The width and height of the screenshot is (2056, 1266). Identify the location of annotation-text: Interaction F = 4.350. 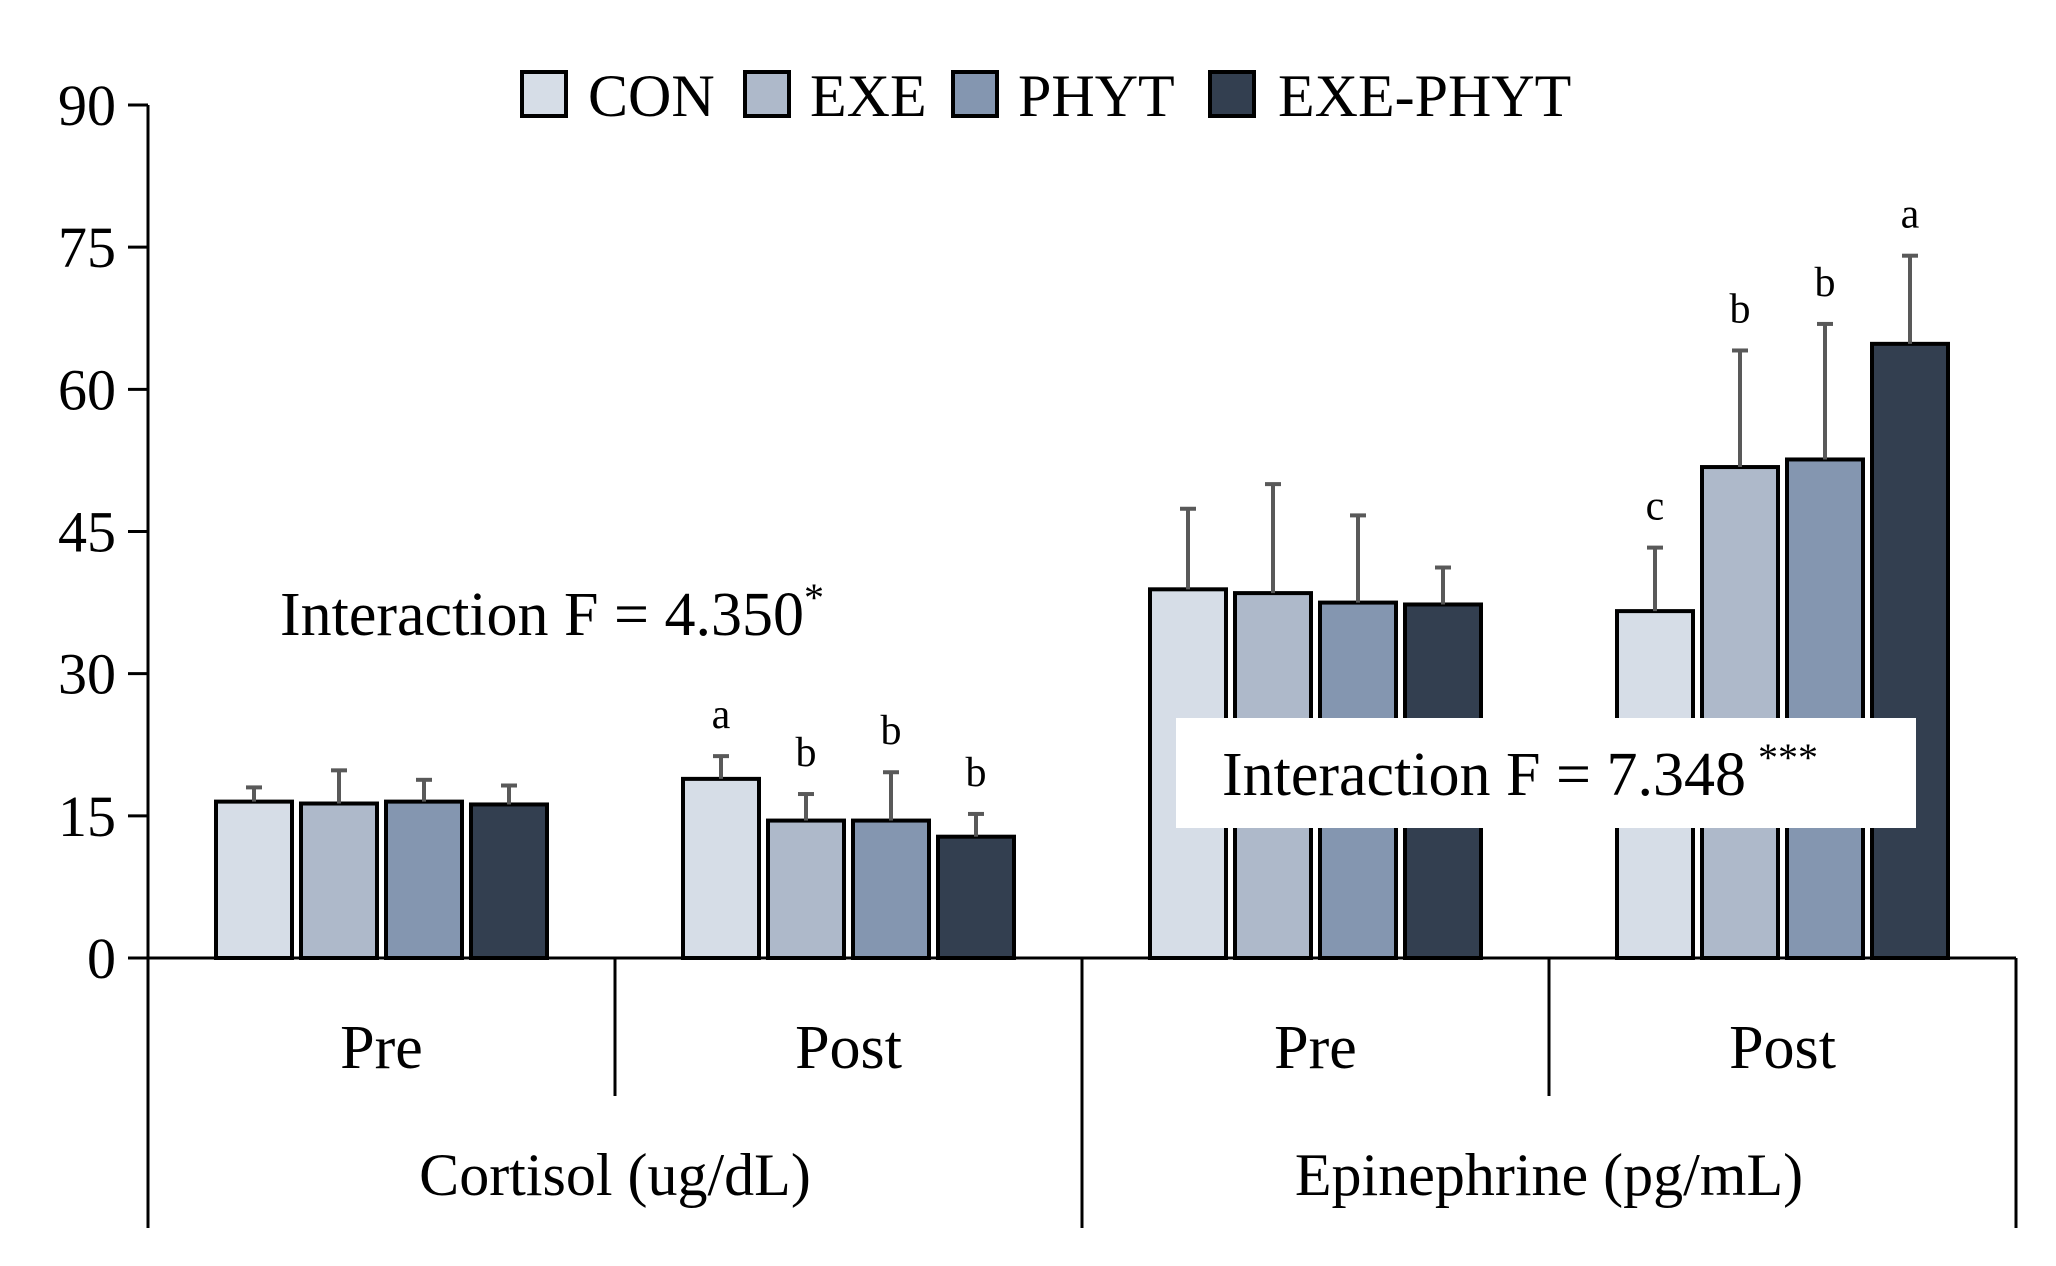
(542, 615).